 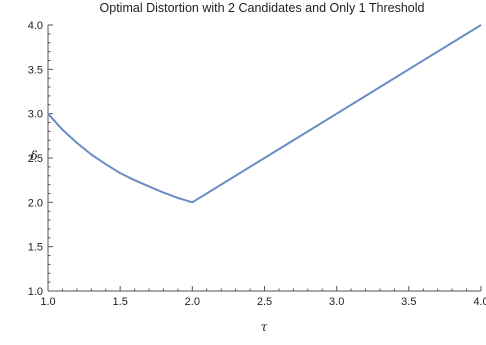 What do you see at coordinates (35, 203) in the screenshot?
I see `y-tick-label: 2.0` at bounding box center [35, 203].